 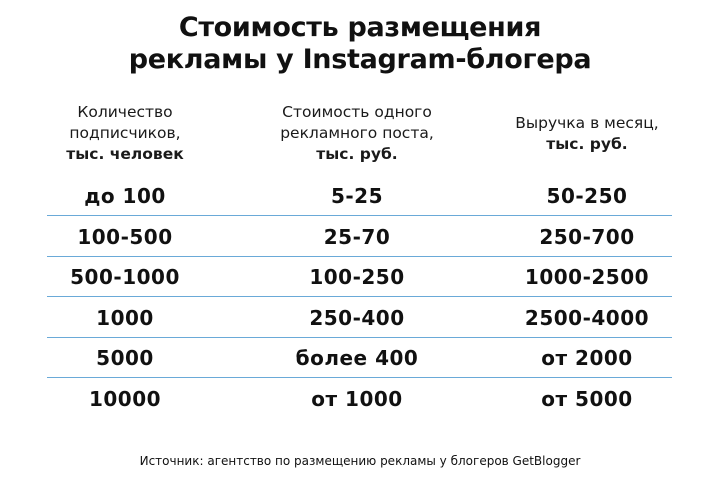 I want to click on header-line: Стоимость одного, so click(x=357, y=112).